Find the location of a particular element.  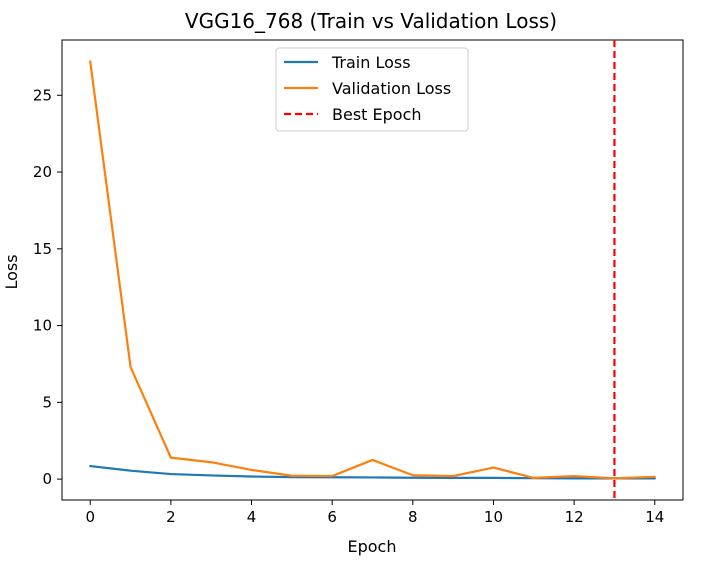

y-tick-label: 0 is located at coordinates (47, 479).